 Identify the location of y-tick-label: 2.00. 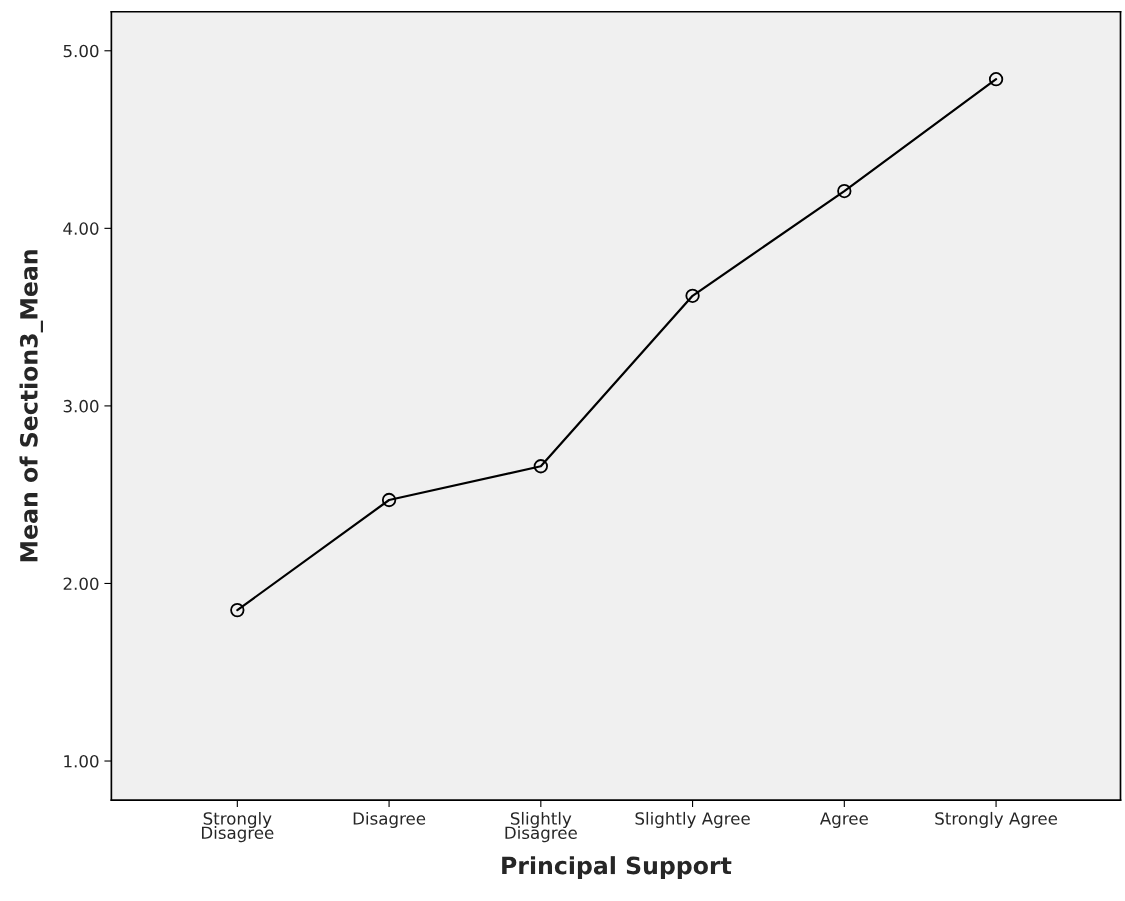
(81, 584).